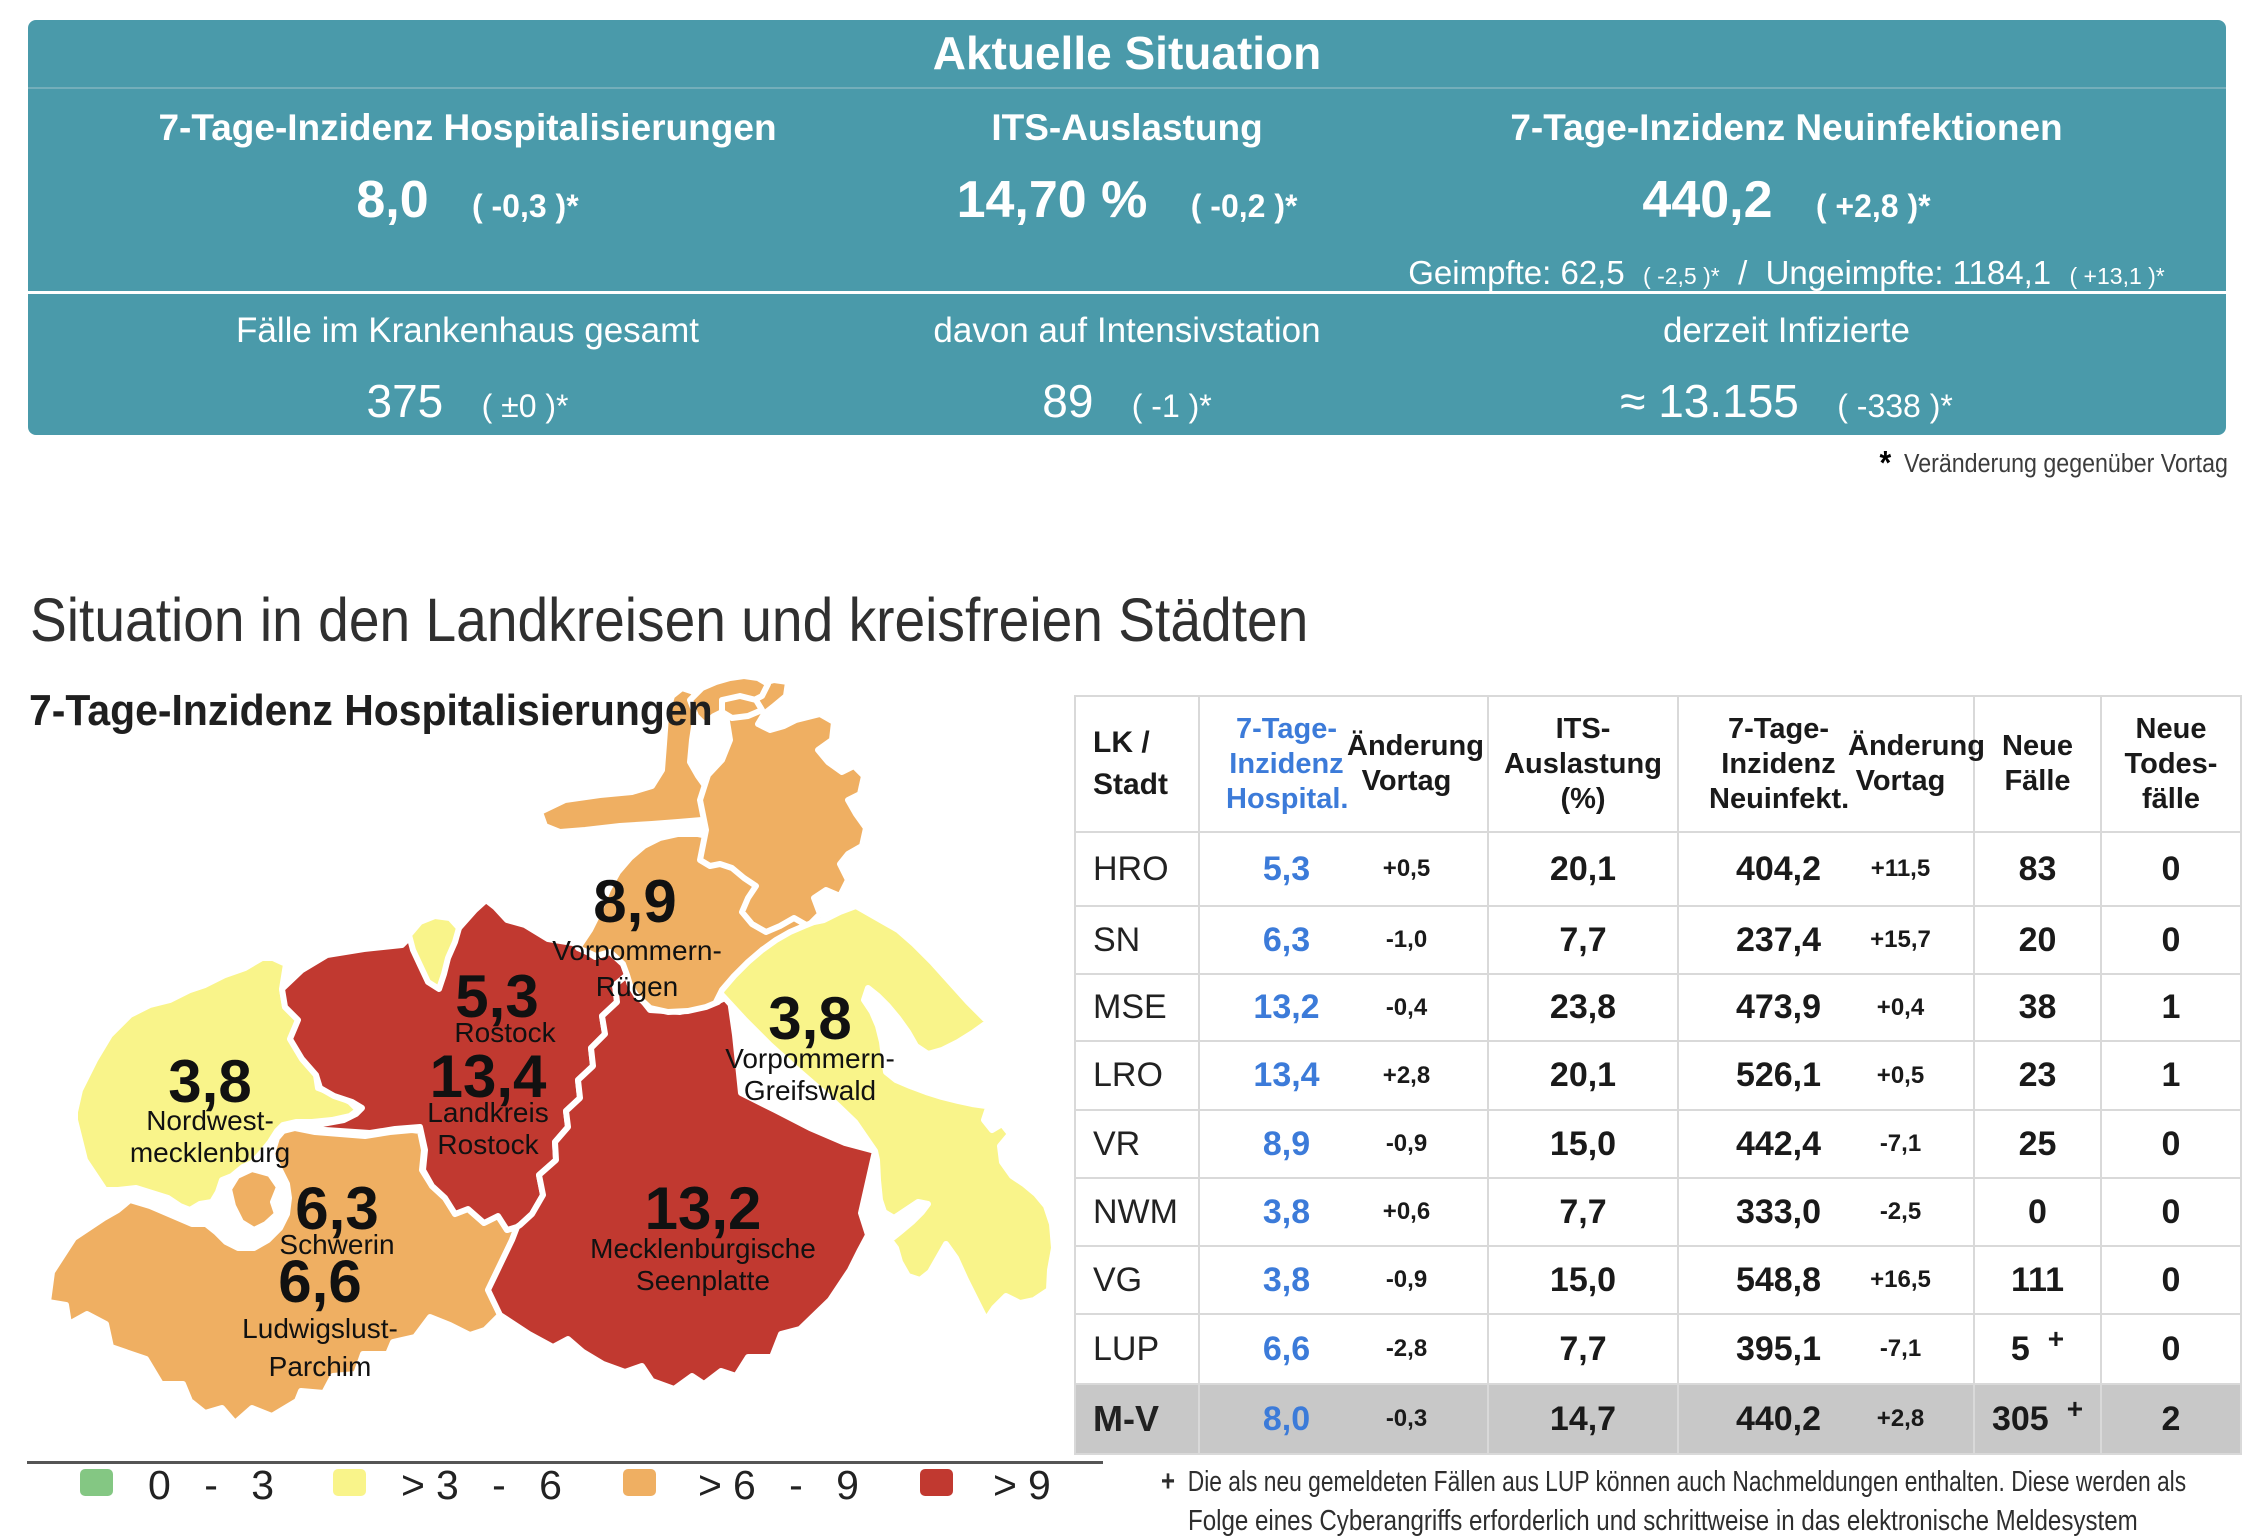  What do you see at coordinates (703, 1280) in the screenshot?
I see `svg-text: Seenplatte` at bounding box center [703, 1280].